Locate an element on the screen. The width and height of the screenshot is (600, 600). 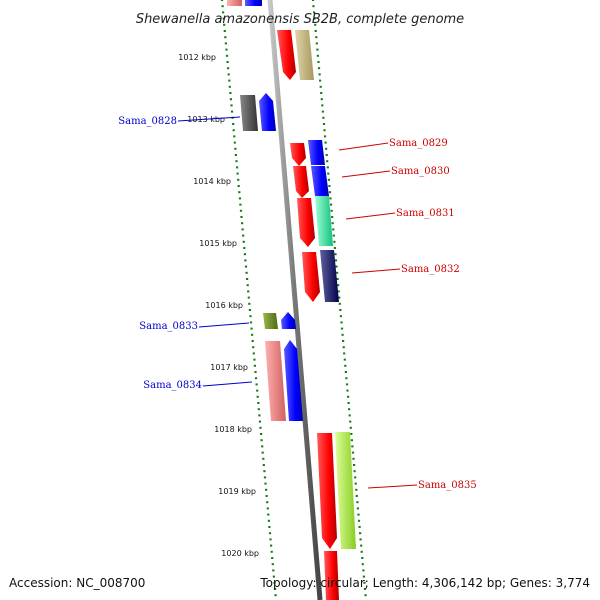
gene-label-sama-0830: Sama_0830 is located at coordinates (420, 171).